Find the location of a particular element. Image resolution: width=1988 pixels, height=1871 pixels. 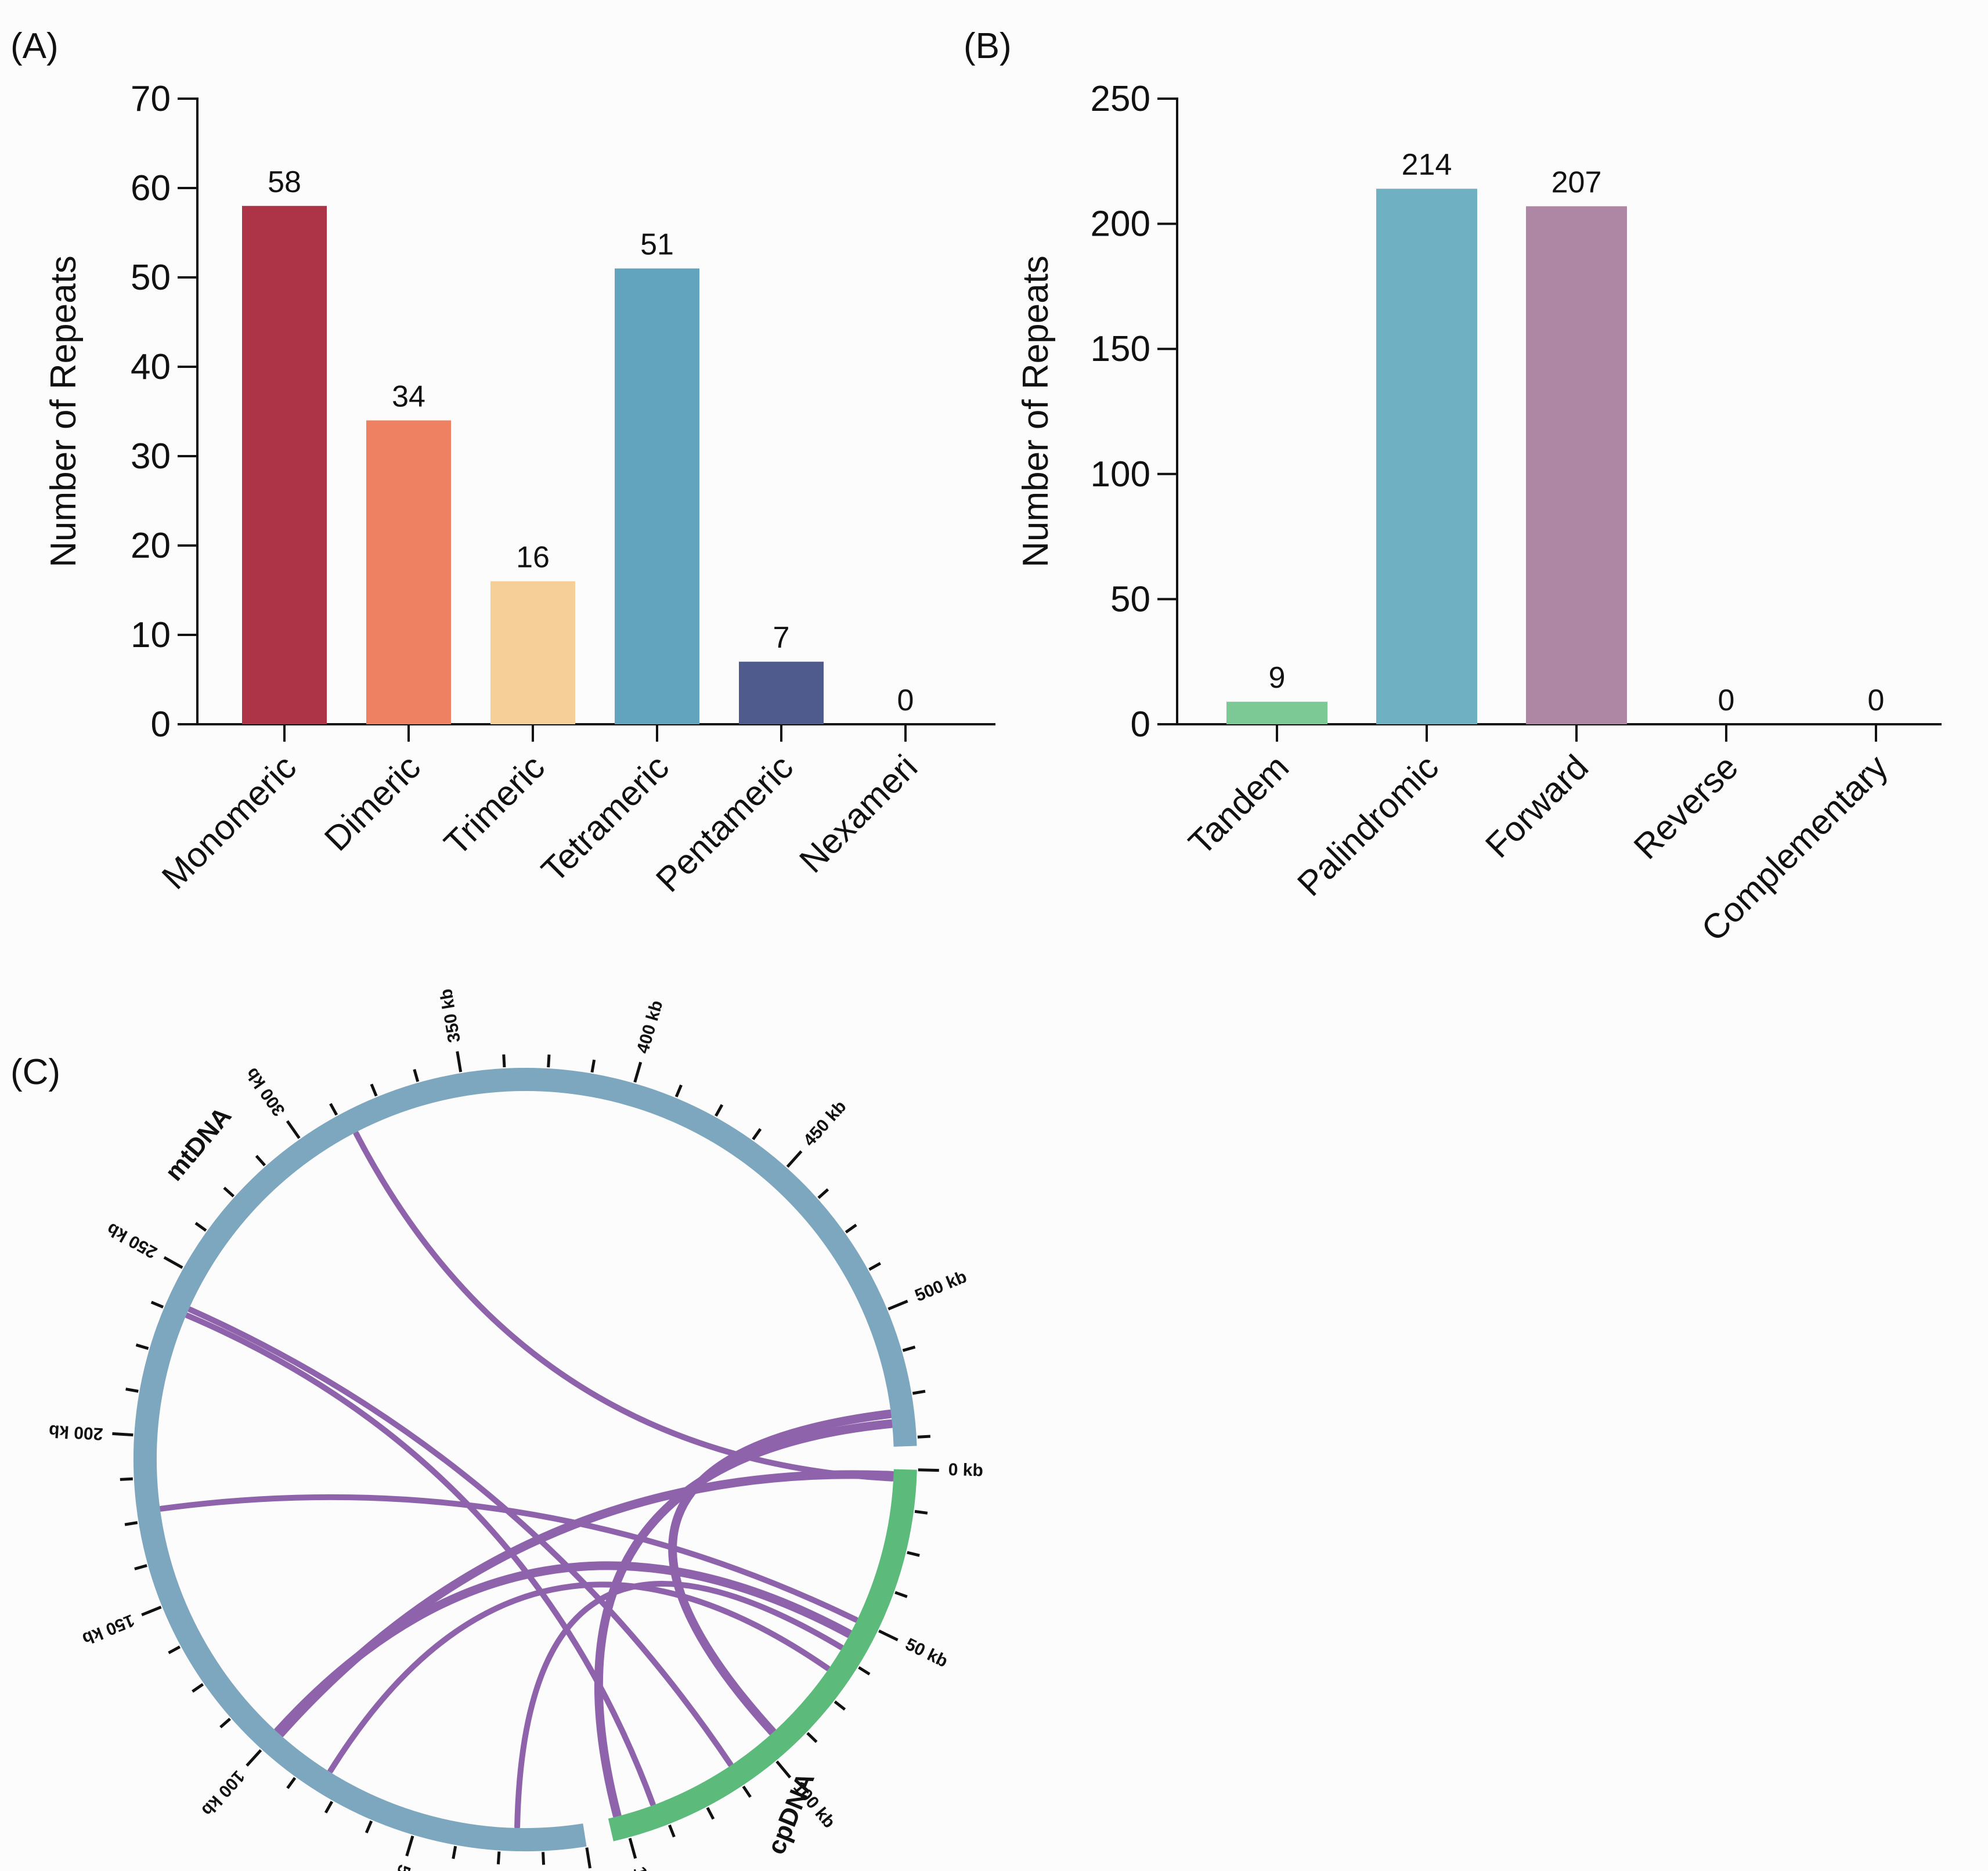

bar-value-label: 207 is located at coordinates (1577, 182).